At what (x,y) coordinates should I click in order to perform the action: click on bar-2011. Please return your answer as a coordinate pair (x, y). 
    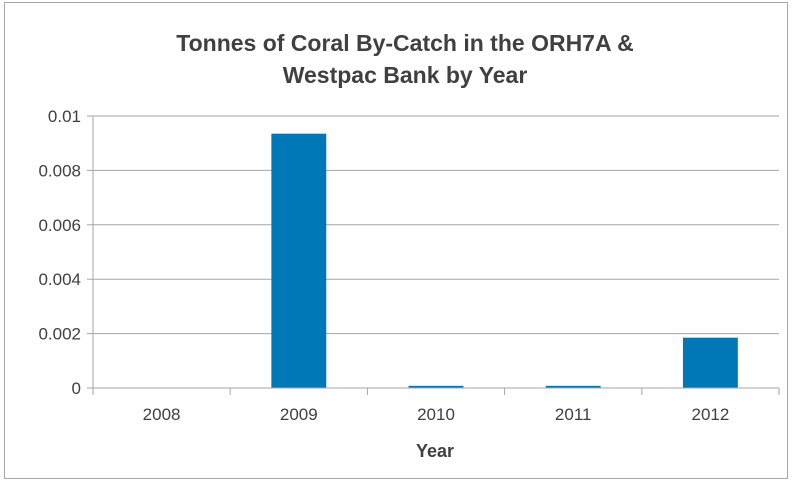
    Looking at the image, I should click on (573, 386).